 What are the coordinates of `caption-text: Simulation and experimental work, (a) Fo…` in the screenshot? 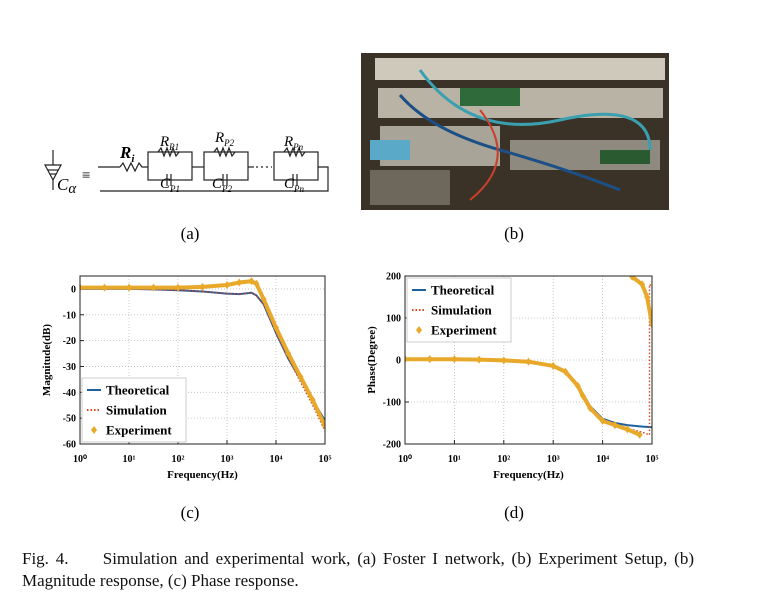 It's located at (358, 569).